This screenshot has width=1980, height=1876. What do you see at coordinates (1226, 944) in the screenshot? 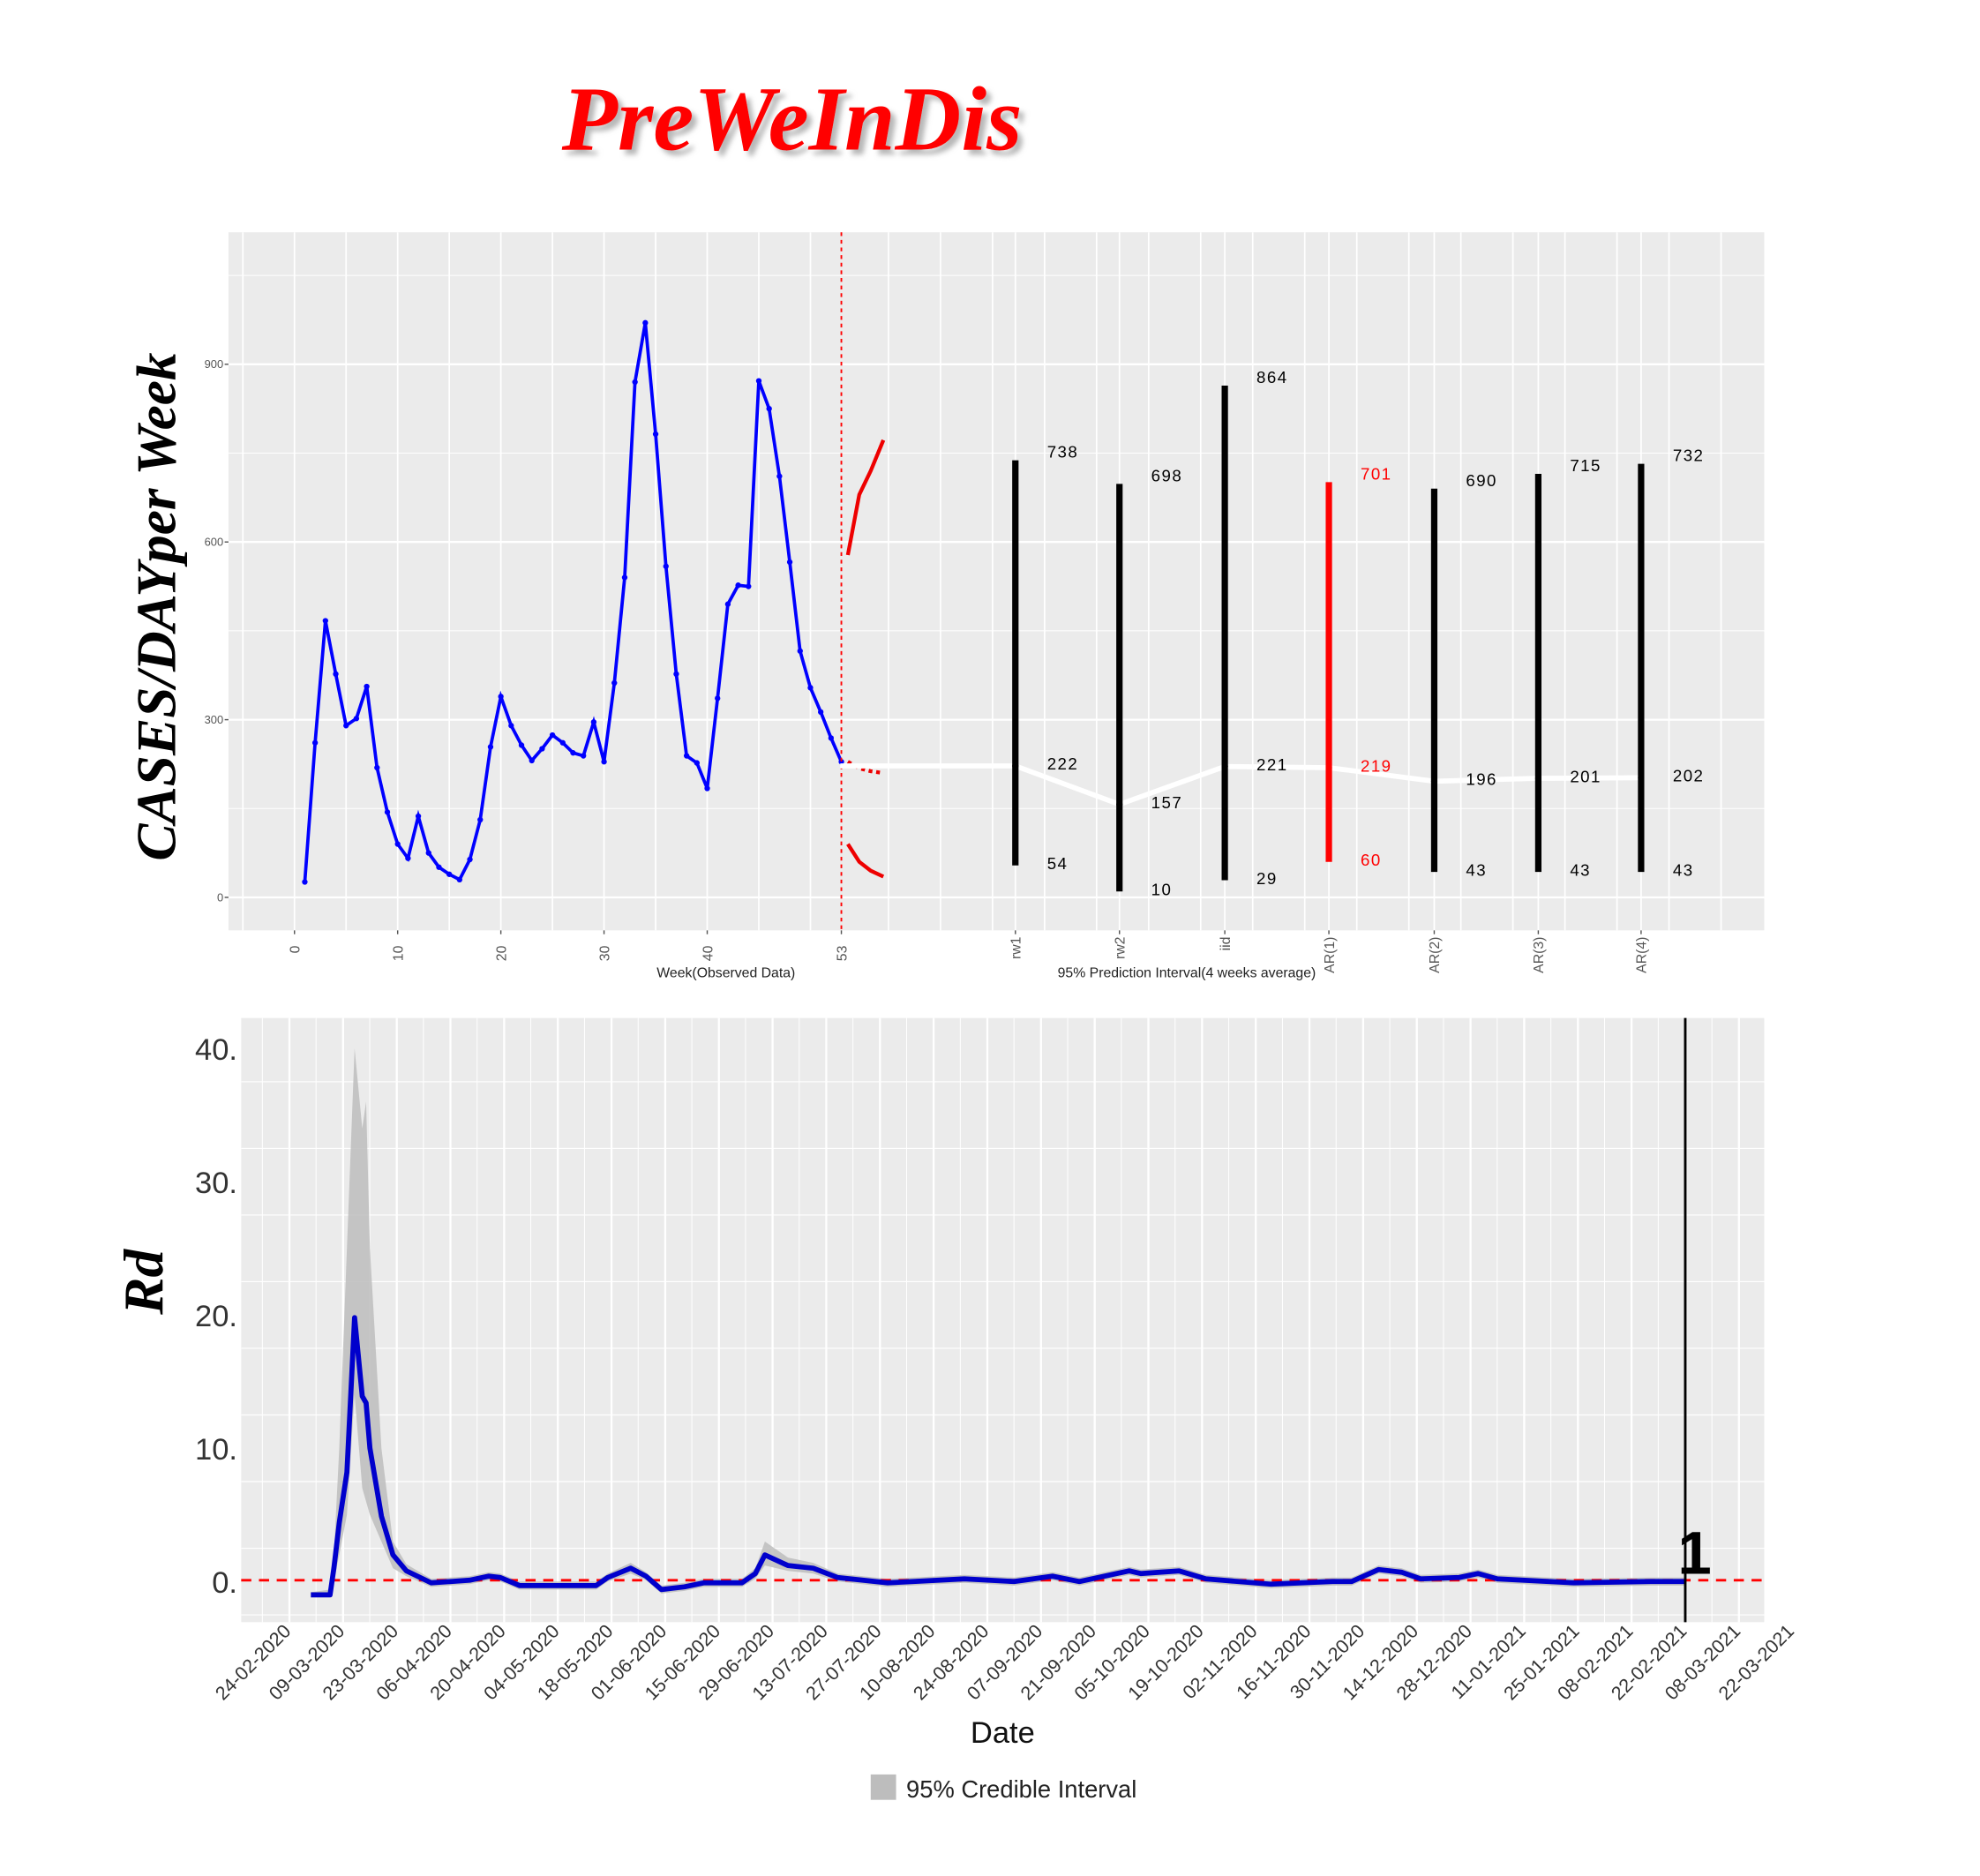
I see `model-x-tick-label: iid` at bounding box center [1226, 944].